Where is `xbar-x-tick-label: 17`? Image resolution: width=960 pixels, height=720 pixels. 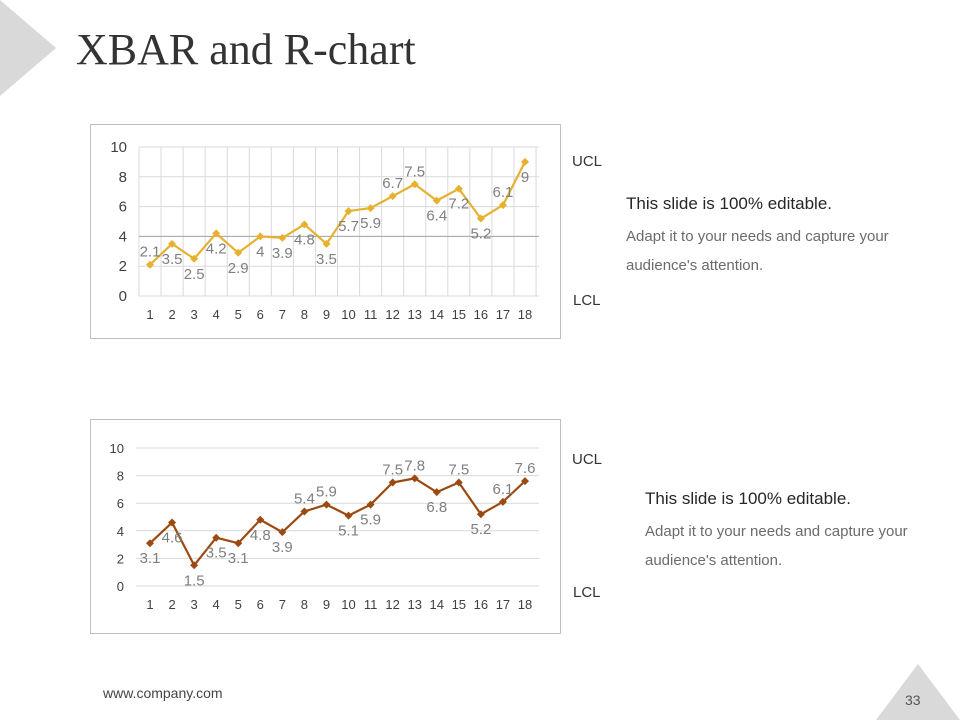
xbar-x-tick-label: 17 is located at coordinates (503, 314).